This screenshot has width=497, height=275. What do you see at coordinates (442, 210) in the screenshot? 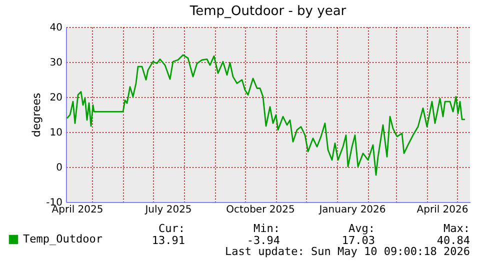
I see `x-tick-label: April 2026` at bounding box center [442, 210].